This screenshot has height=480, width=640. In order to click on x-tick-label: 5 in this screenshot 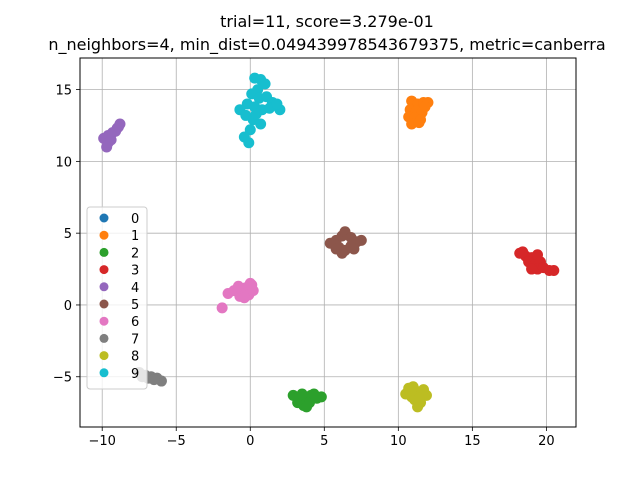, I will do `click(324, 441)`.